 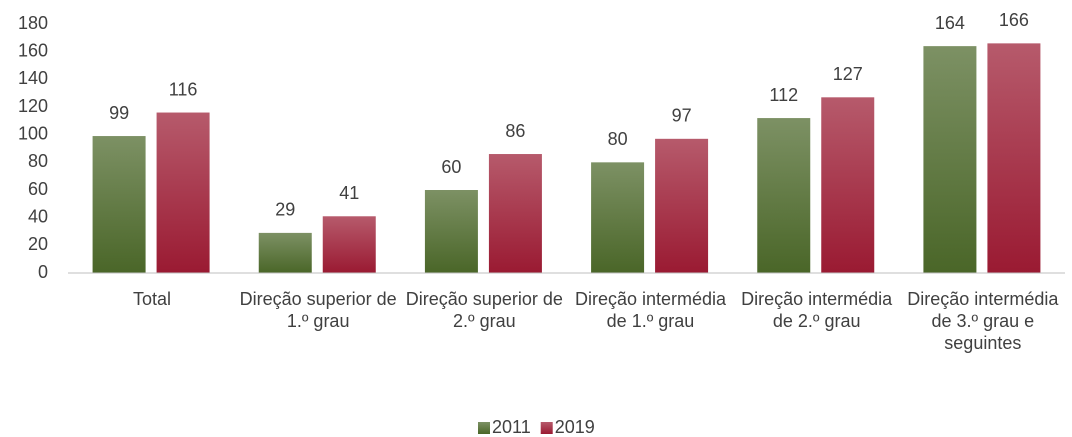 What do you see at coordinates (618, 139) in the screenshot?
I see `value-label: 80` at bounding box center [618, 139].